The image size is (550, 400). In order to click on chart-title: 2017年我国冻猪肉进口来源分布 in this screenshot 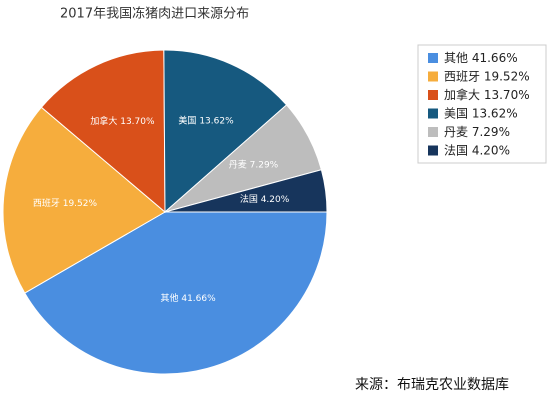, I will do `click(154, 14)`.